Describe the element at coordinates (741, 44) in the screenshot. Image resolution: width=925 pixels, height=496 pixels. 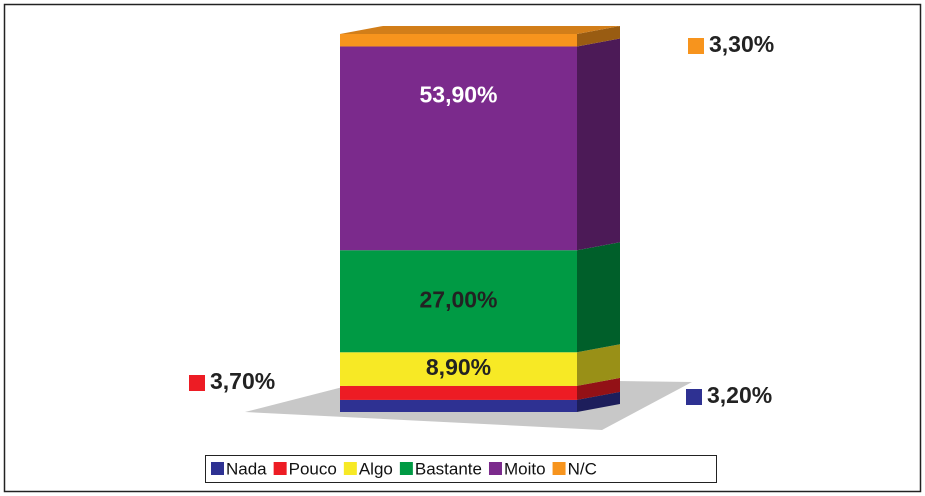
I see `value-label: 3,30%` at that location.